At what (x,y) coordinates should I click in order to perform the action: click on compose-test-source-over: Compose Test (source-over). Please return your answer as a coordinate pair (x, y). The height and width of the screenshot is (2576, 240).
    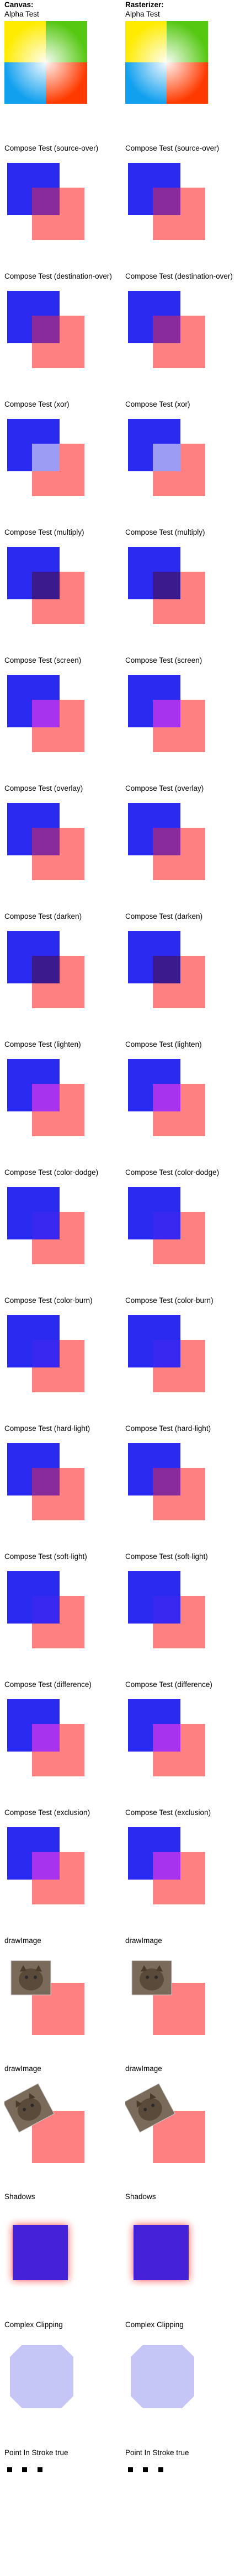
    Looking at the image, I should click on (180, 207).